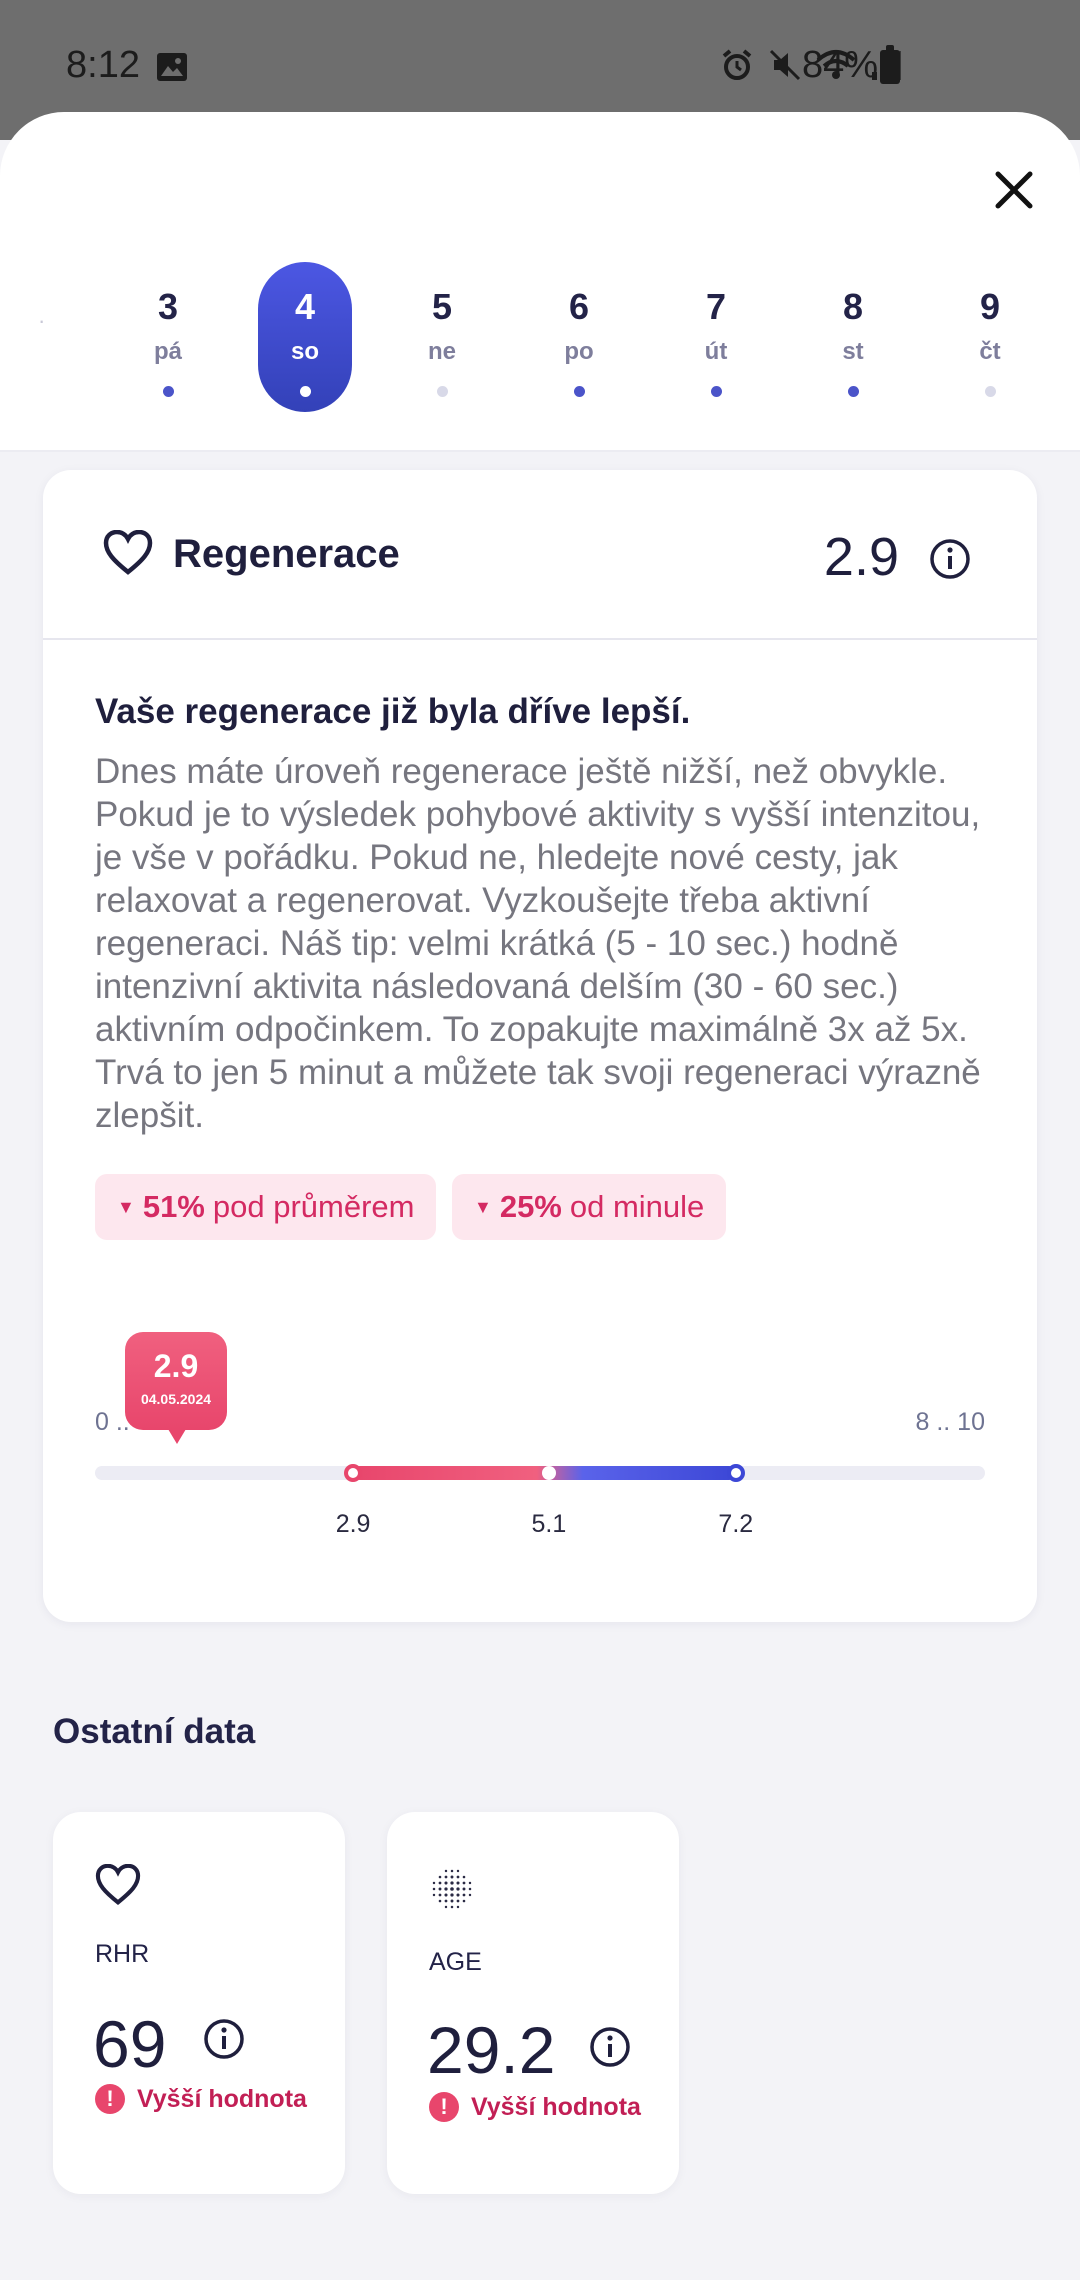  I want to click on day-2: 5 ne, so click(442, 337).